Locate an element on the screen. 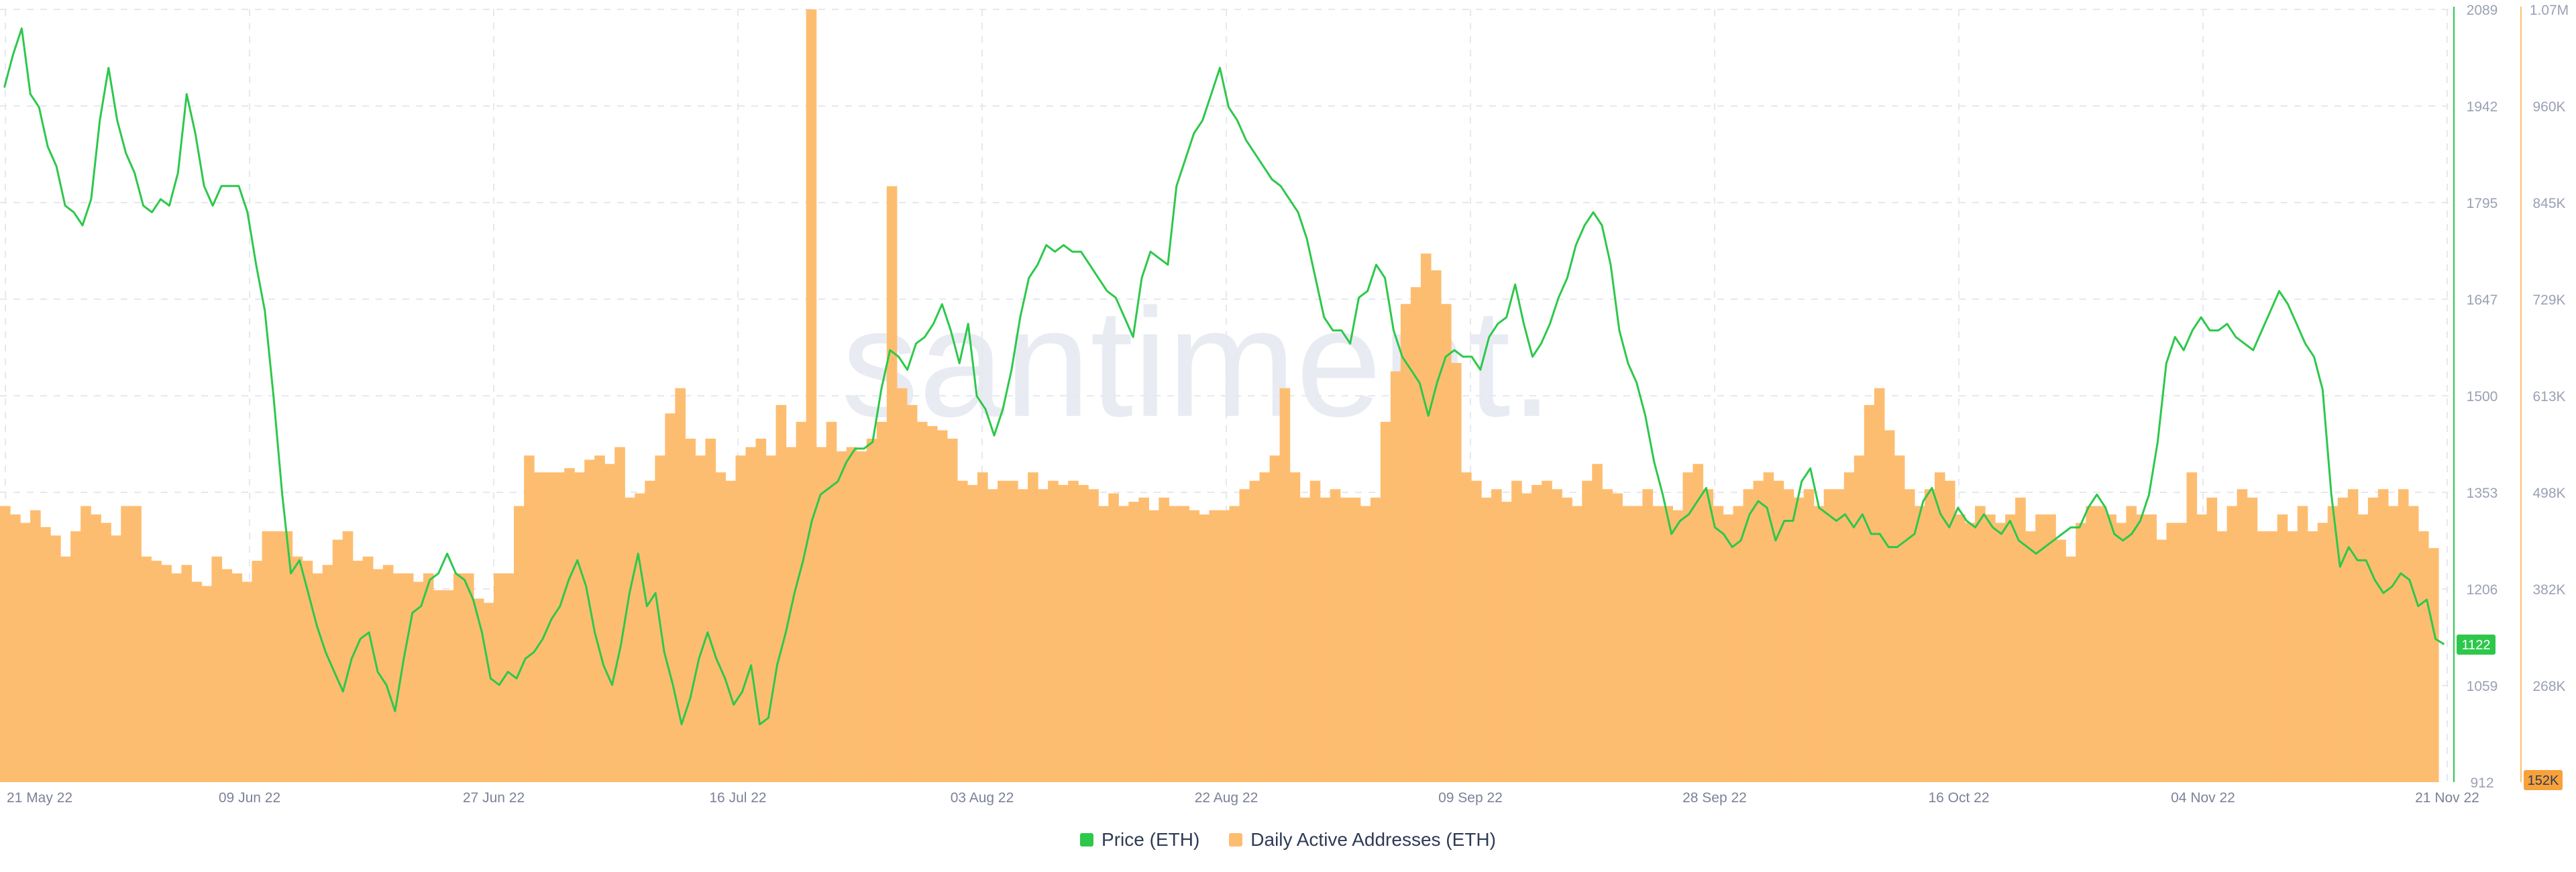 The height and width of the screenshot is (872, 2576). legend-label-daa: Daily Active Addresses (ETH) is located at coordinates (1373, 839).